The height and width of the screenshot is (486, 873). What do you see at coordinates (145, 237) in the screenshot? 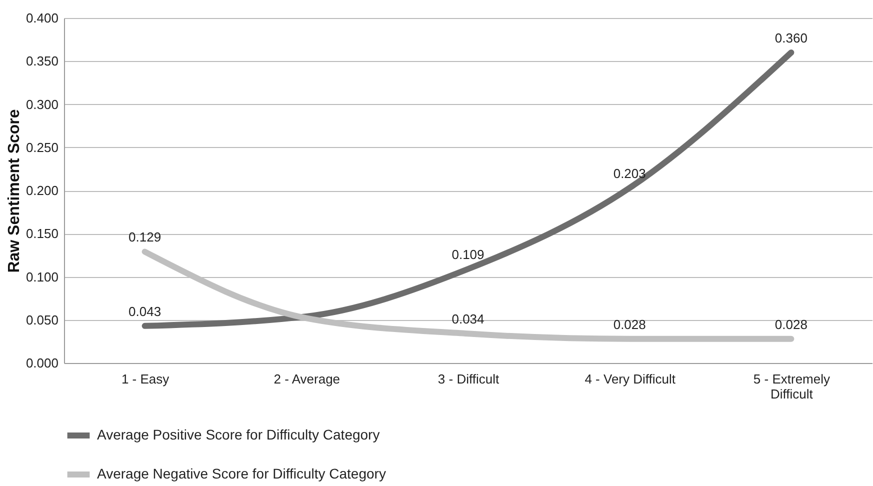
I see `data-label: 0.129` at bounding box center [145, 237].